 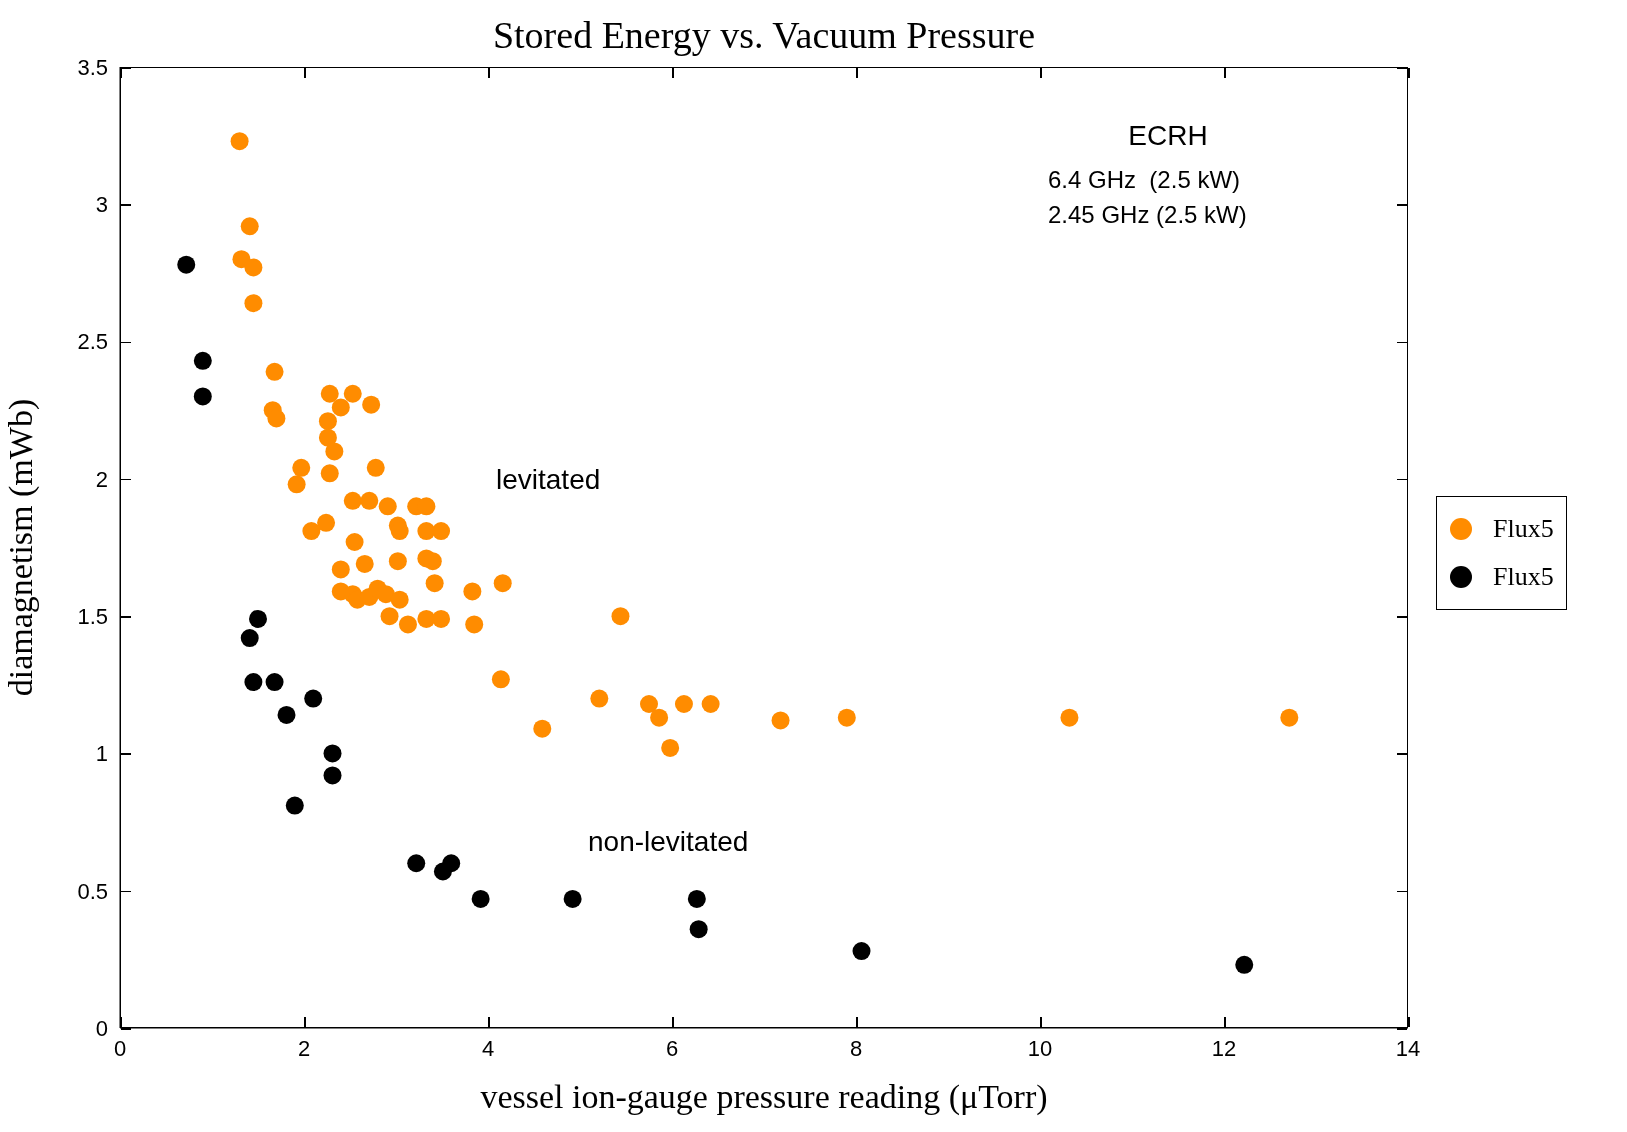 What do you see at coordinates (92, 67) in the screenshot?
I see `y-tick-label: 3.5` at bounding box center [92, 67].